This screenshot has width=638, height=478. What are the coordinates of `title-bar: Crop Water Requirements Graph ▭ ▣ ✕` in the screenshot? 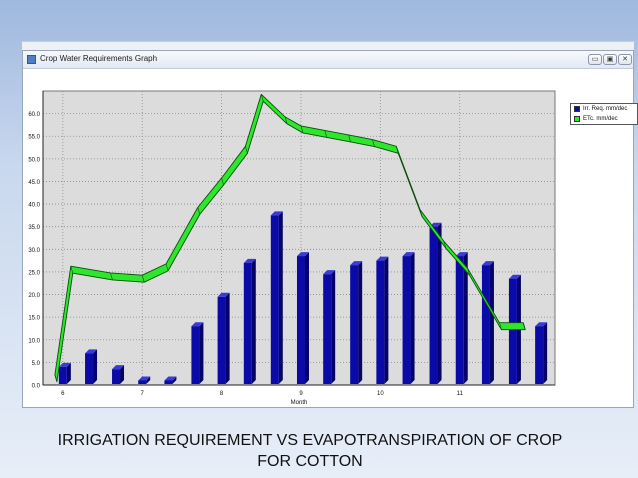 It's located at (328, 60).